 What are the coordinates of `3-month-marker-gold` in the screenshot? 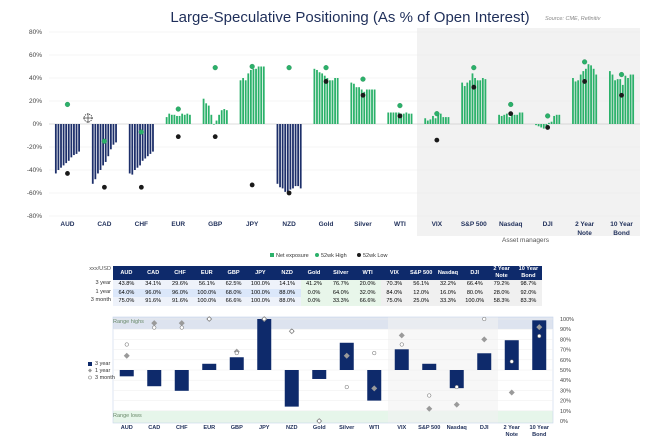 It's located at (319, 421).